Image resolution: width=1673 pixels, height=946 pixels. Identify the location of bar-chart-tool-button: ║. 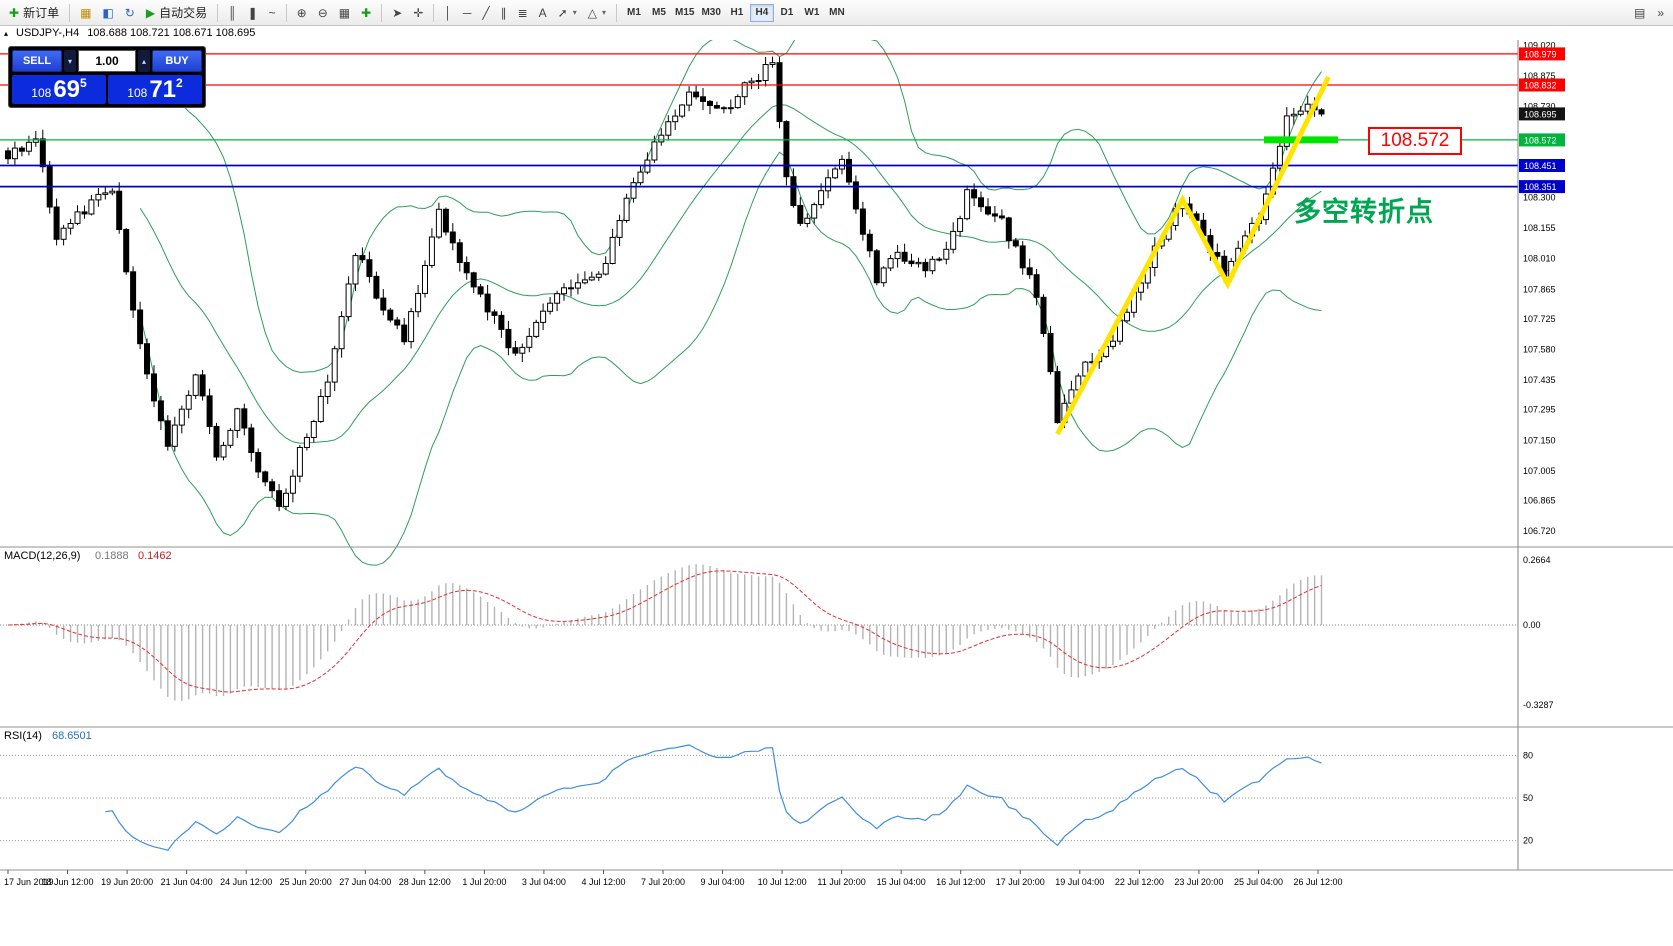
(232, 13).